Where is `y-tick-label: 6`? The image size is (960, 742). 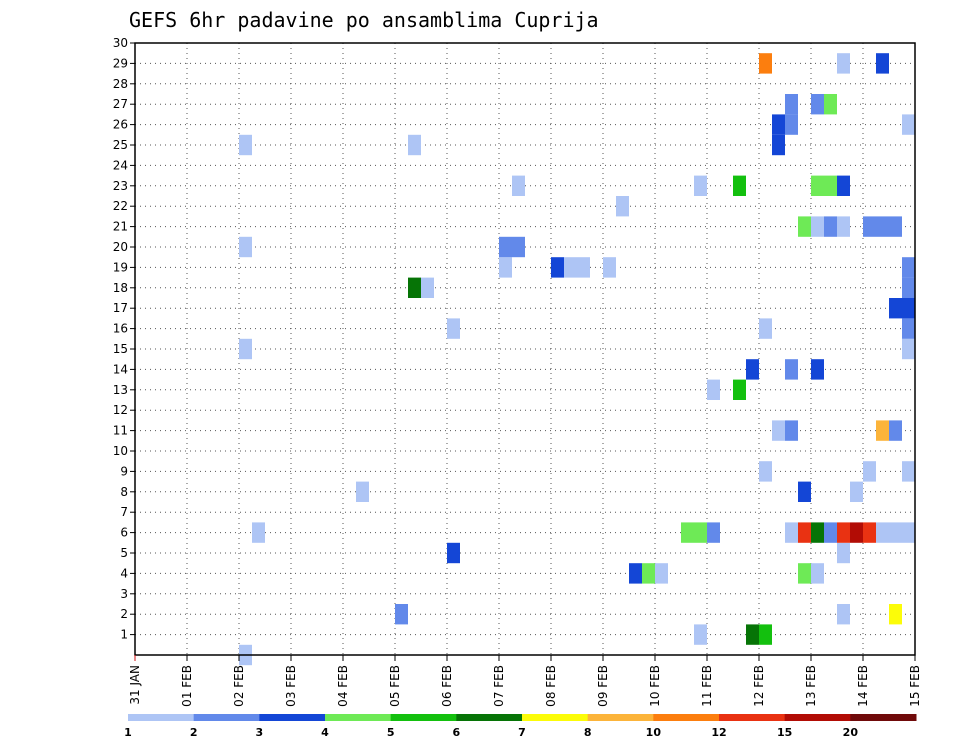 y-tick-label: 6 is located at coordinates (124, 533).